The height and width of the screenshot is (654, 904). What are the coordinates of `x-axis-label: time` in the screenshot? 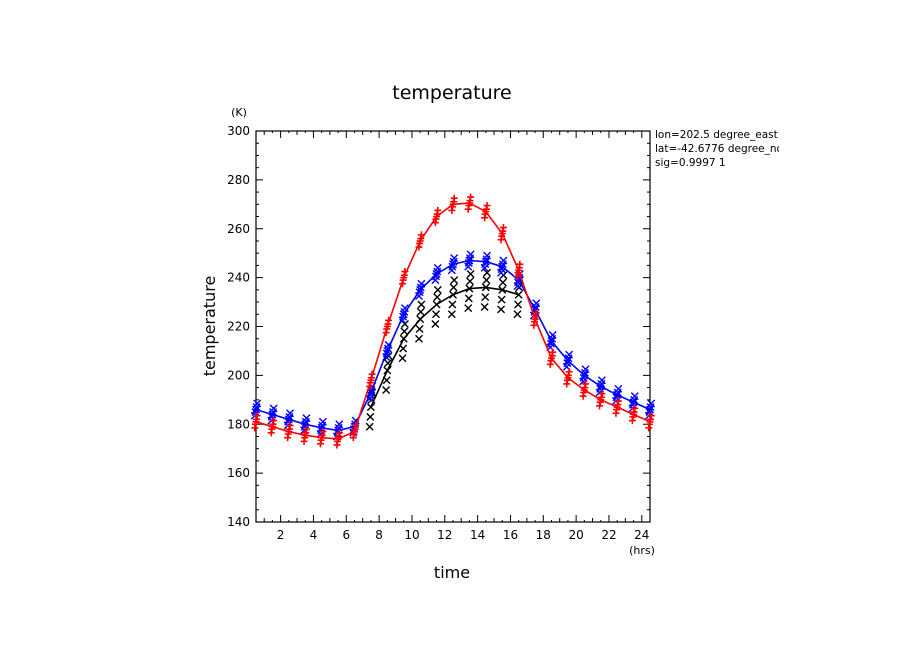 It's located at (452, 572).